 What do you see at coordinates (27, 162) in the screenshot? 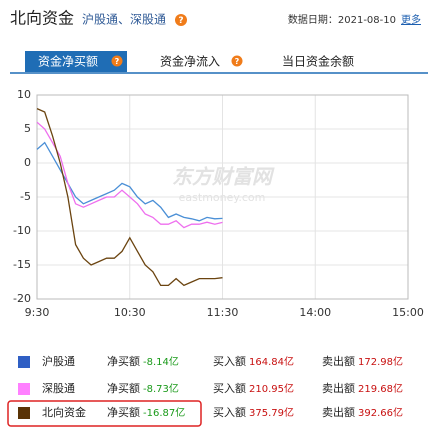
I see `y-tick-label: 0` at bounding box center [27, 162].